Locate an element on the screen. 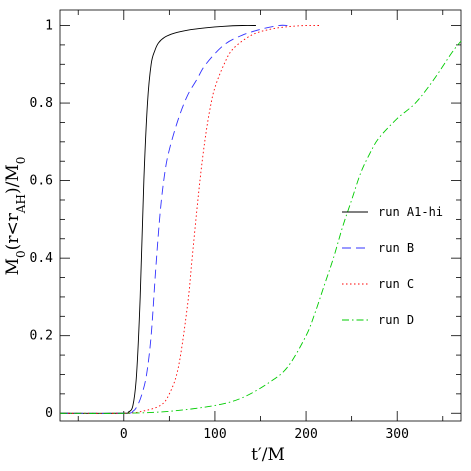  x-tick-label: 0 is located at coordinates (124, 434).